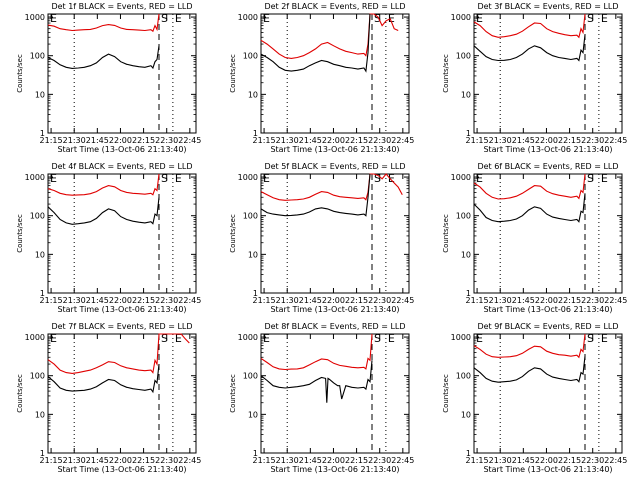 This screenshot has width=640, height=480. Describe the element at coordinates (121, 326) in the screenshot. I see `chart-title: Det 7f BLACK = Events, RED = LLD` at that location.